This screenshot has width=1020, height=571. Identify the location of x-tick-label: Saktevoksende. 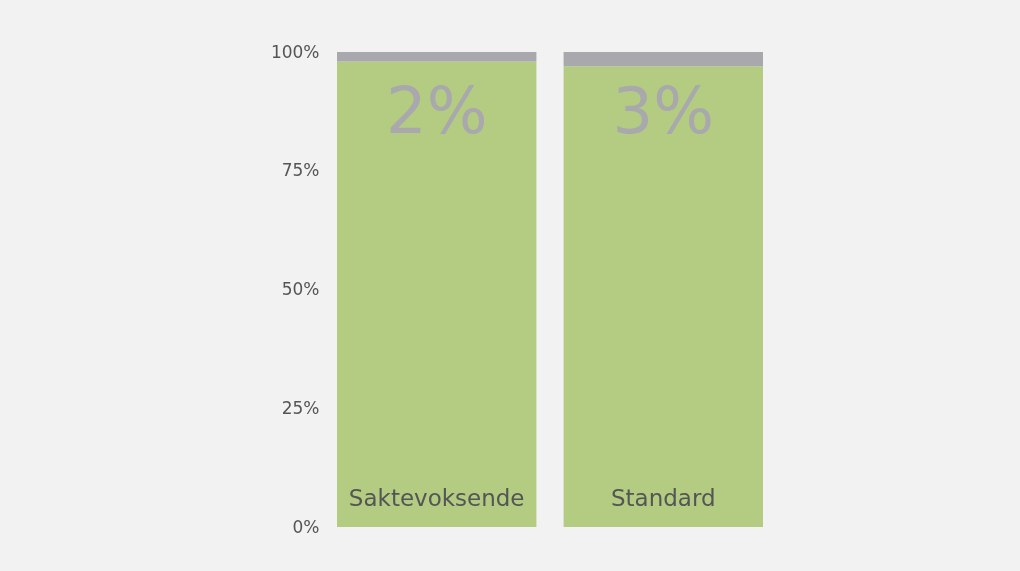
(436, 497).